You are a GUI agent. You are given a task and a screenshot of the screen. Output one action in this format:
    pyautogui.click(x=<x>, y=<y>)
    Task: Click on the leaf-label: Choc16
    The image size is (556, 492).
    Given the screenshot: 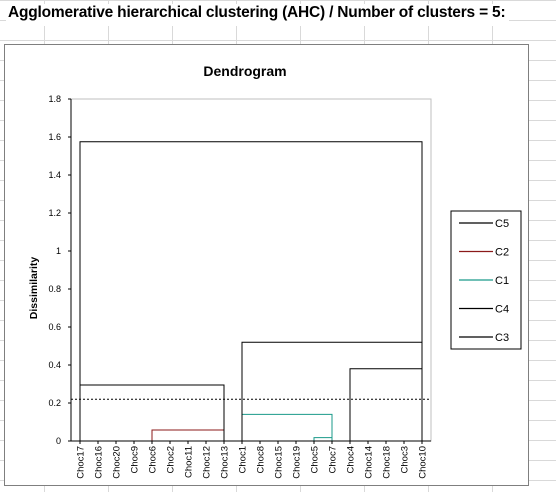 What is the action you would take?
    pyautogui.click(x=99, y=462)
    